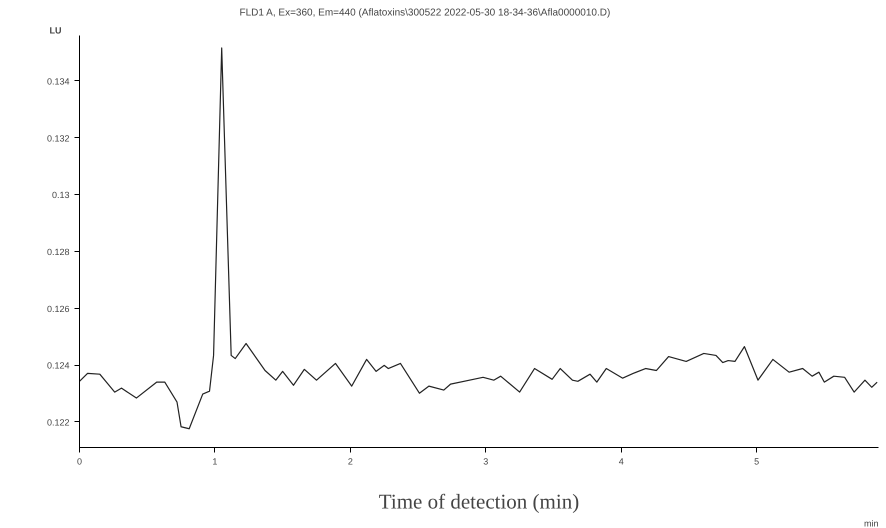 The image size is (886, 528). Describe the element at coordinates (58, 365) in the screenshot. I see `y-tick-label: 0.124` at that location.